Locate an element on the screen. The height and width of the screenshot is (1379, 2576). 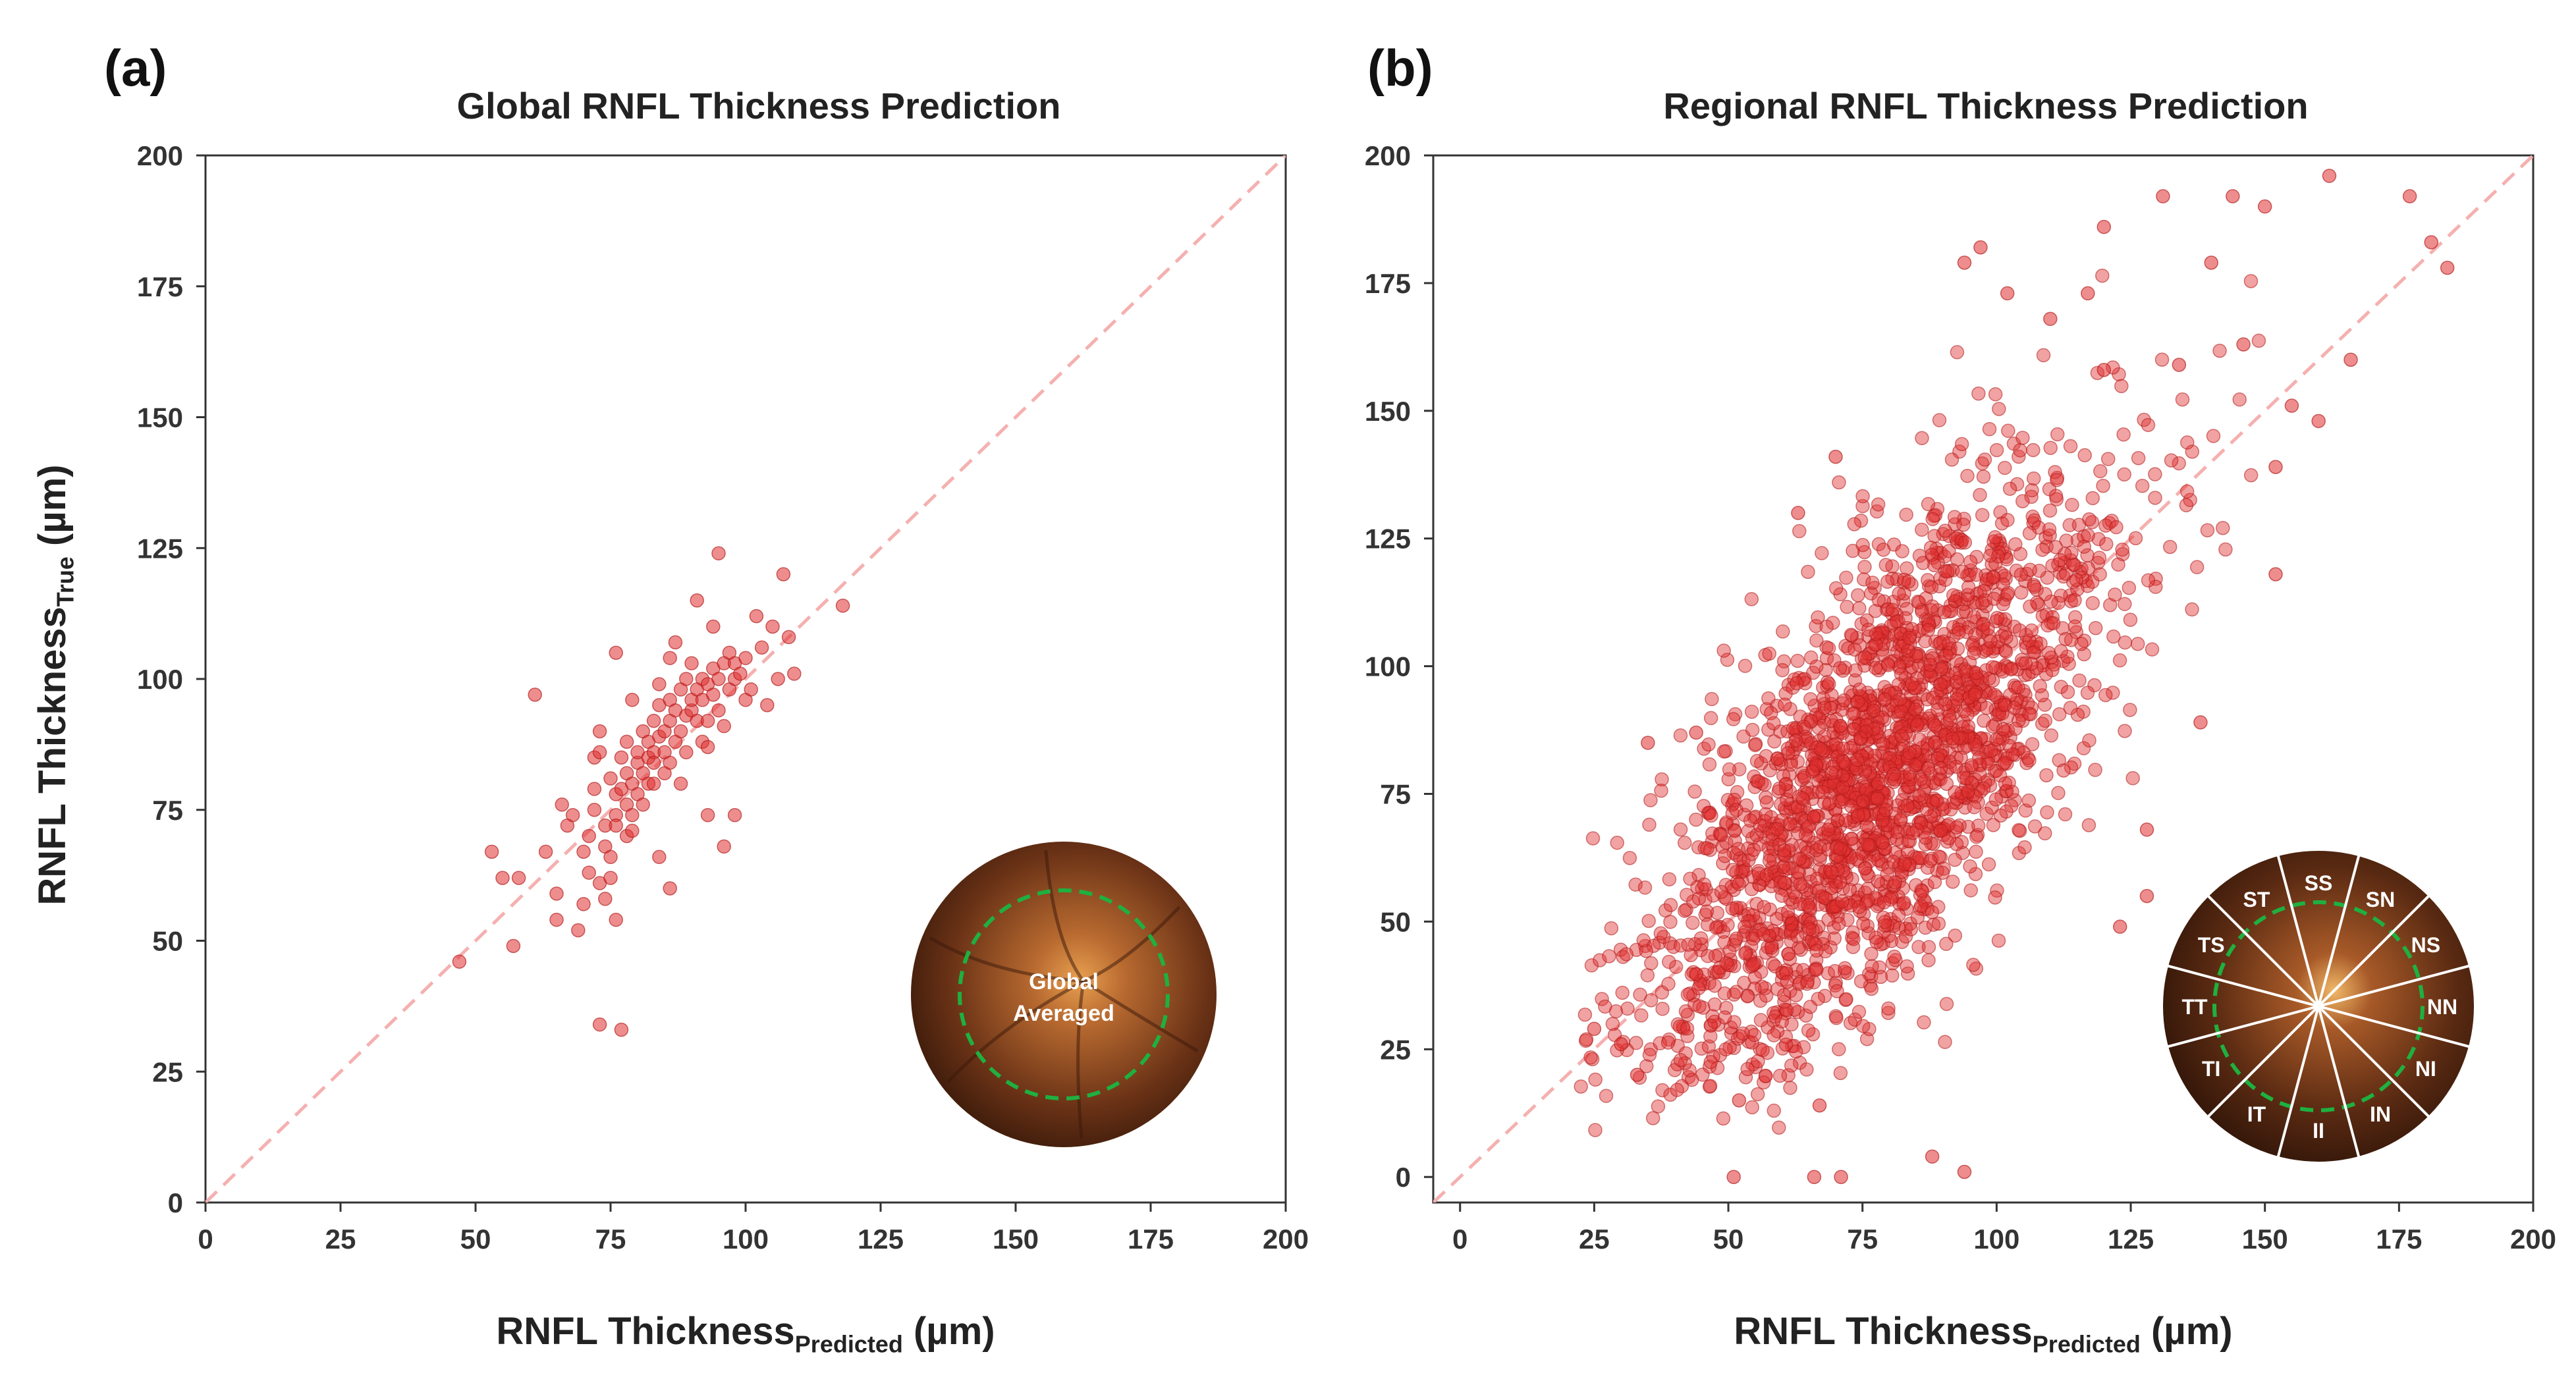
panel-b-xlabel-main: RNFL Thickness is located at coordinates (1883, 1331).